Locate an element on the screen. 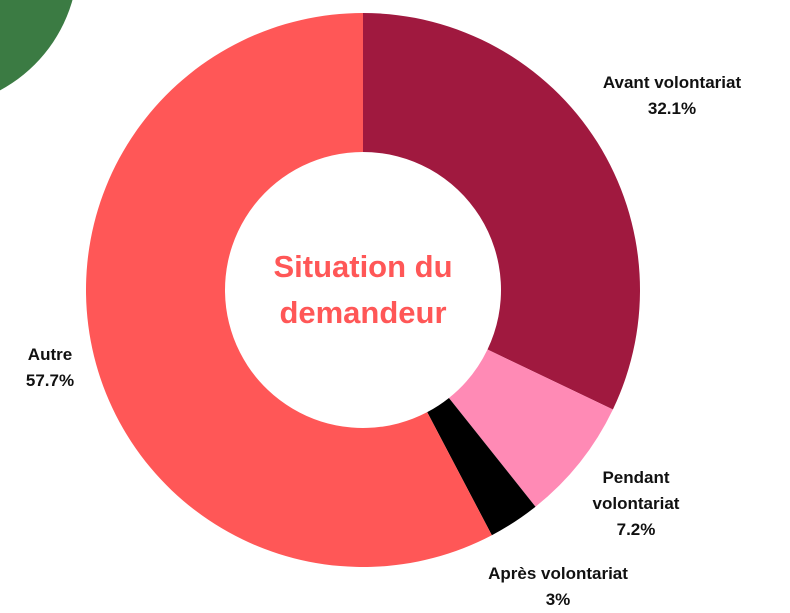 Image resolution: width=790 pixels, height=613 pixels. label-value: 57.7% is located at coordinates (50, 380).